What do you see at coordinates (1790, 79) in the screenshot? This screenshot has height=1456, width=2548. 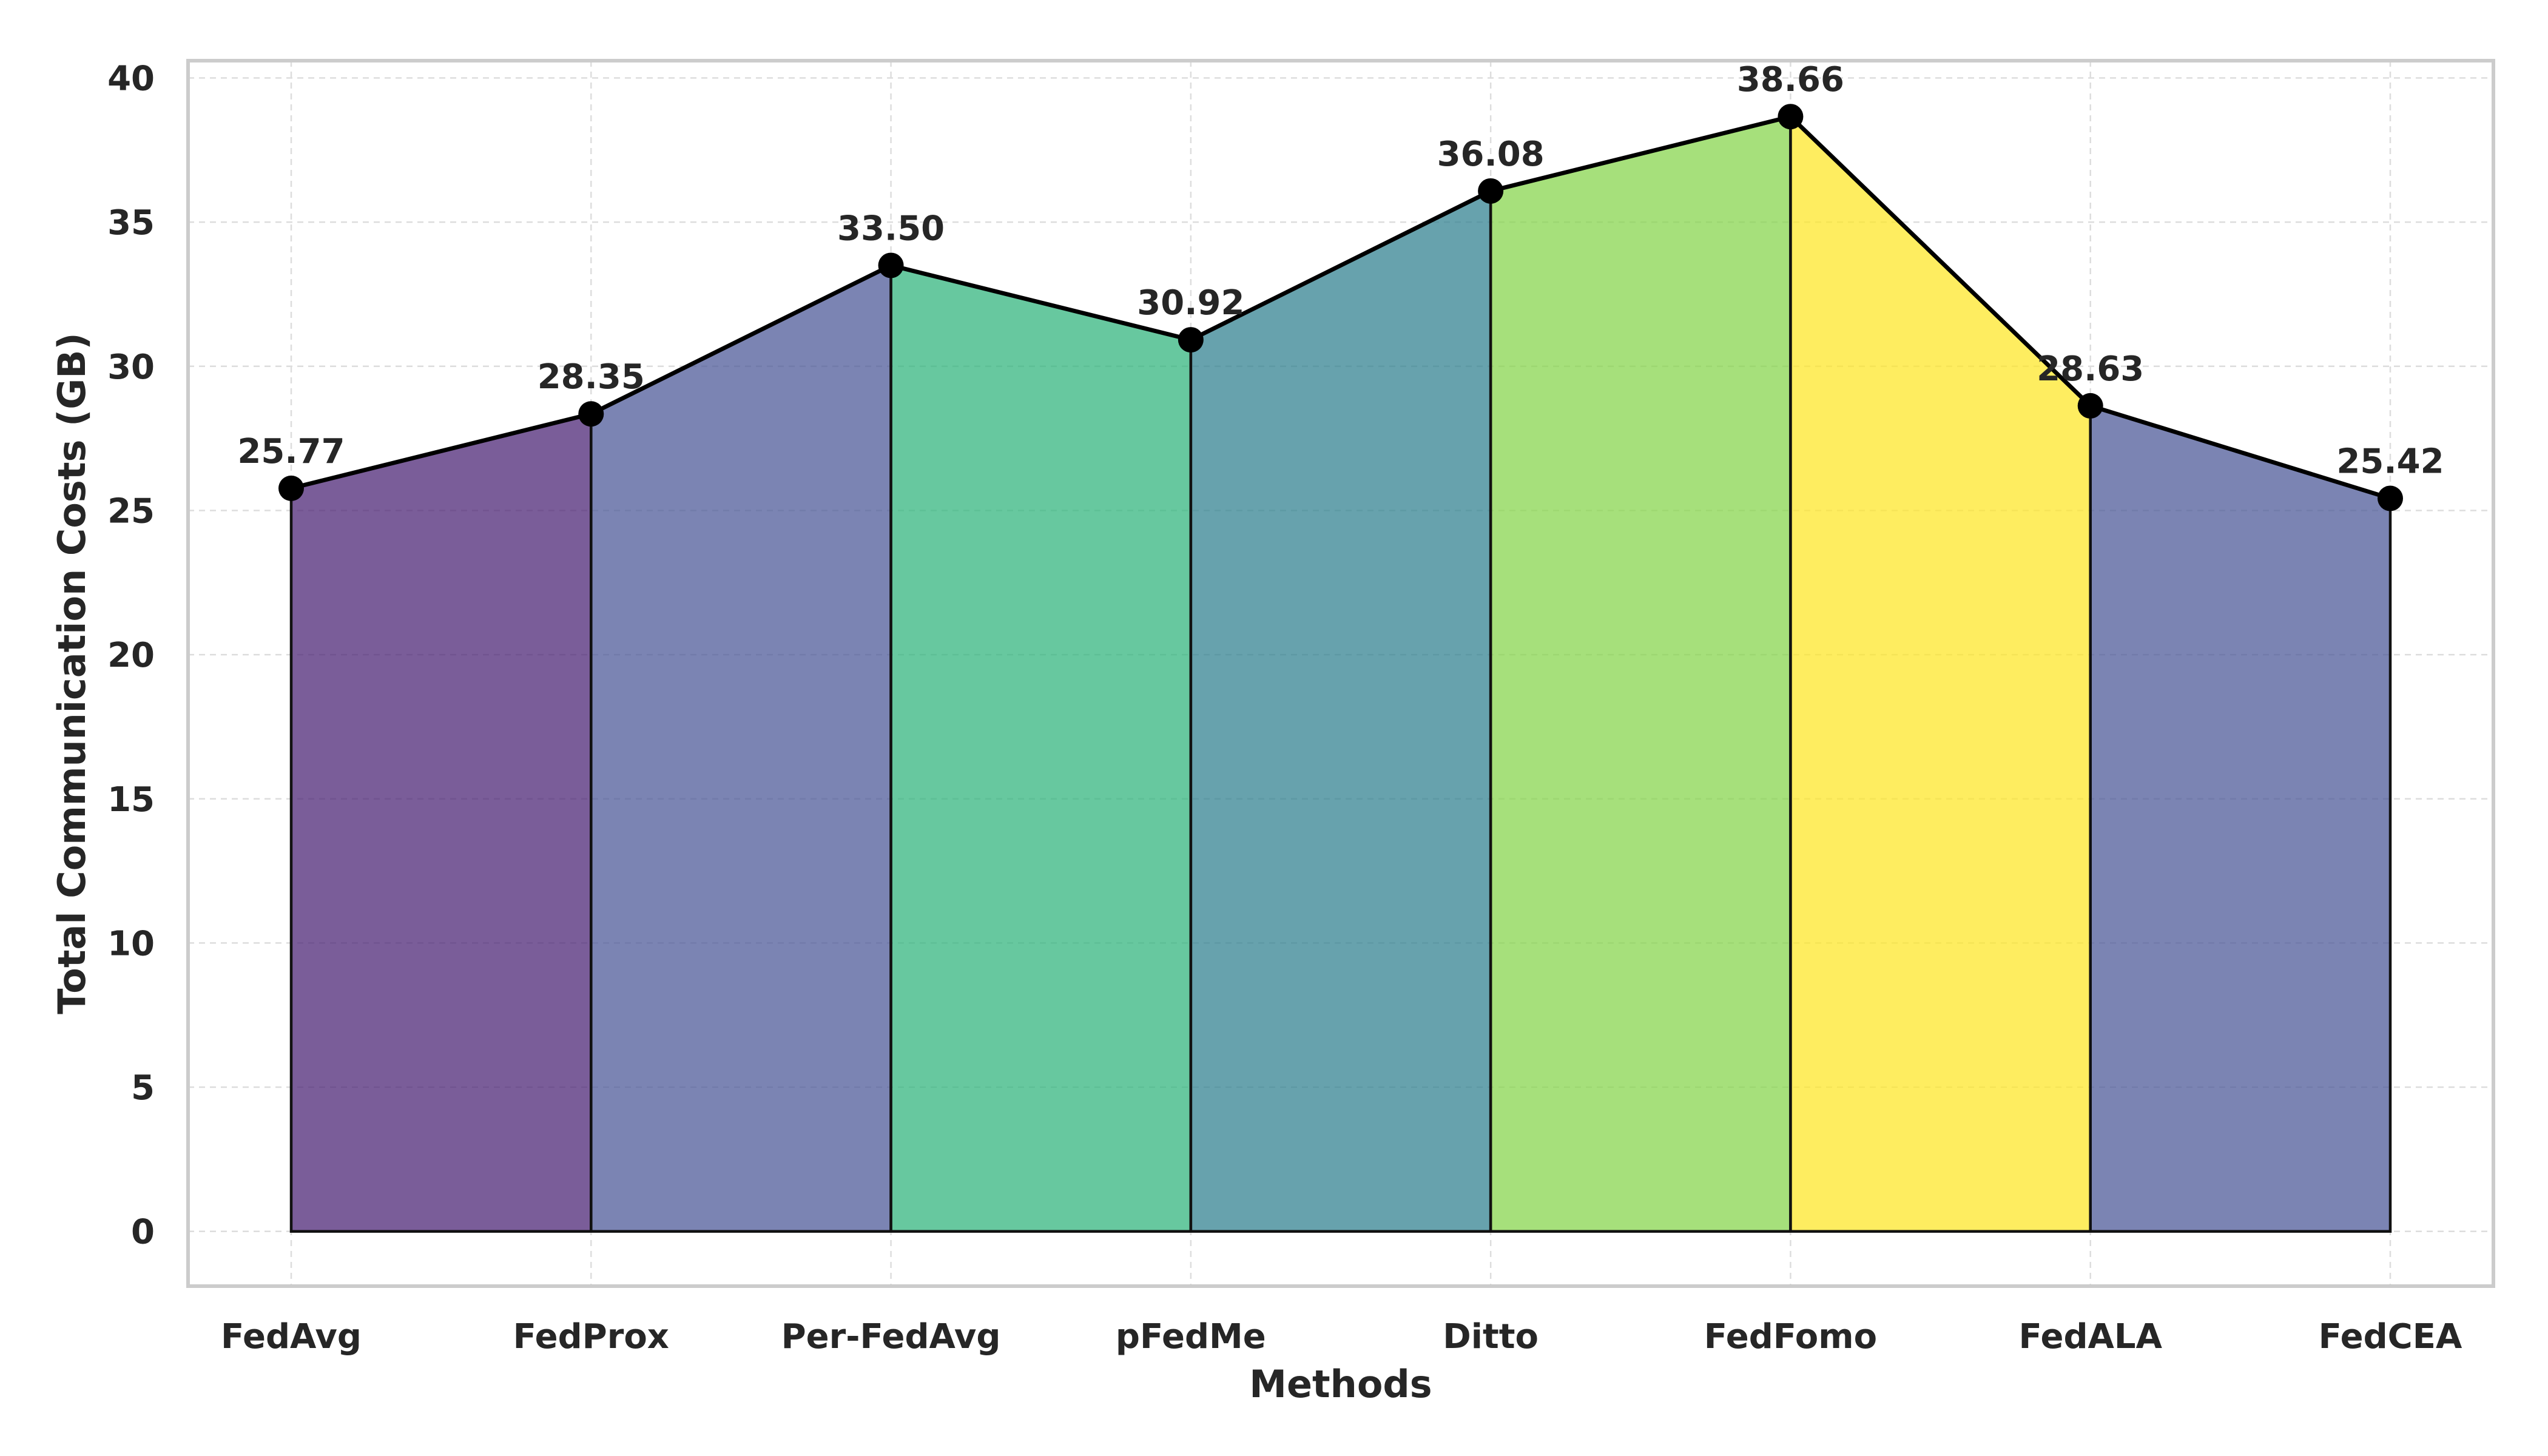 I see `data-label: 38.66` at bounding box center [1790, 79].